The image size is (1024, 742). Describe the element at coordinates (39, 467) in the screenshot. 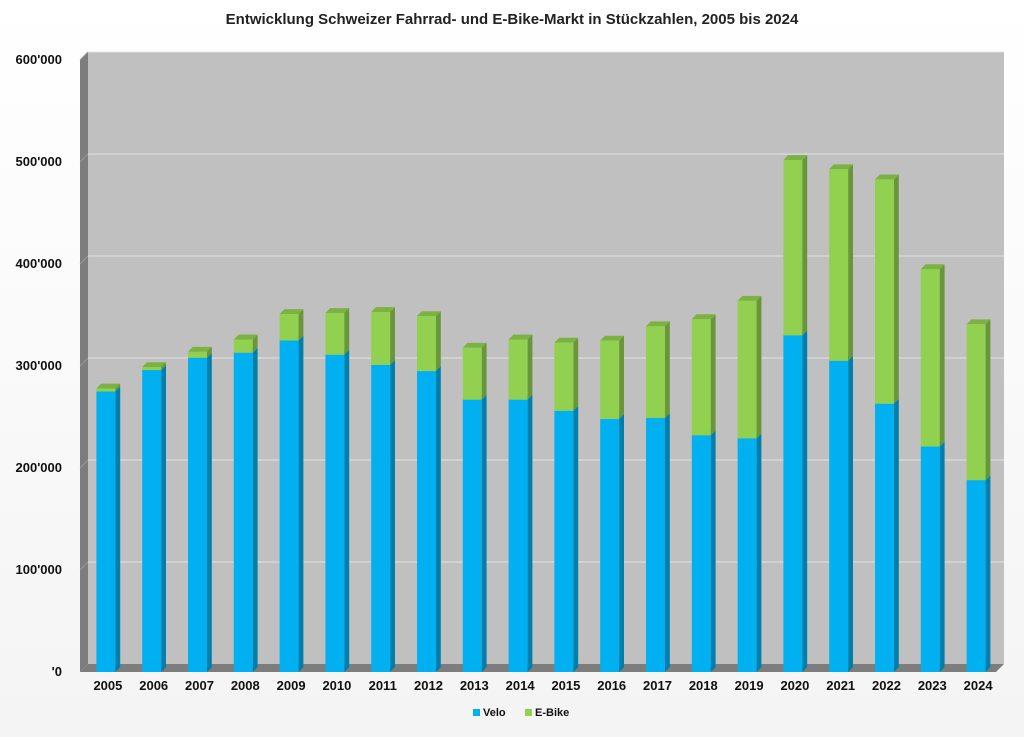

I see `y-tick-label: 200'000` at that location.